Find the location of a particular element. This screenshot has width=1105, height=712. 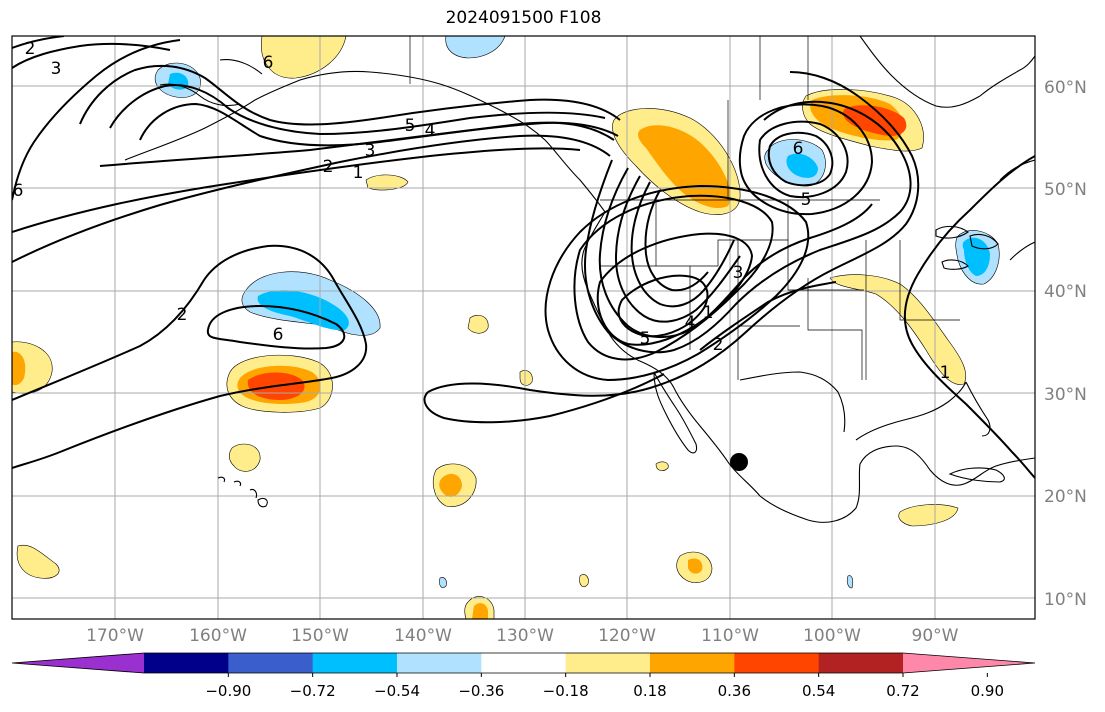

colorbar-tick-label: 0.90 is located at coordinates (987, 691).